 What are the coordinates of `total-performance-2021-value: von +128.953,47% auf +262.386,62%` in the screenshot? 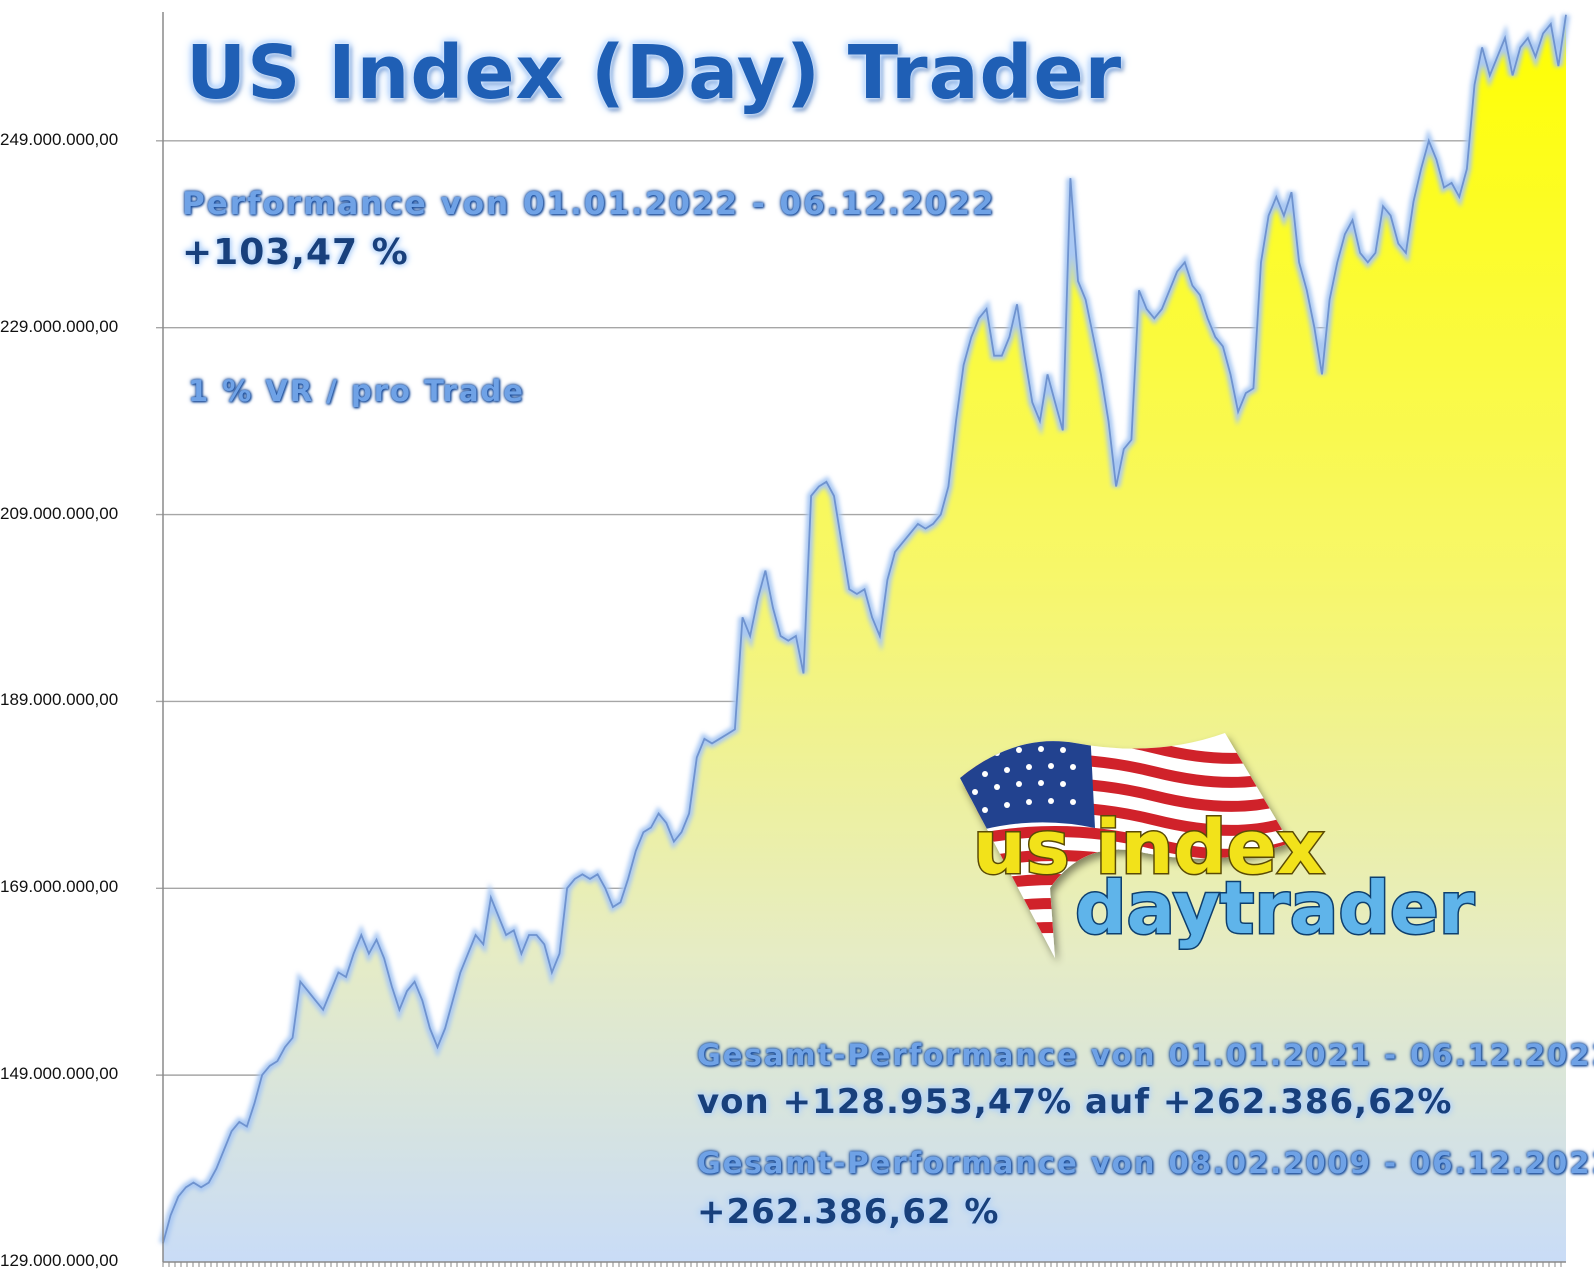 It's located at (1075, 1102).